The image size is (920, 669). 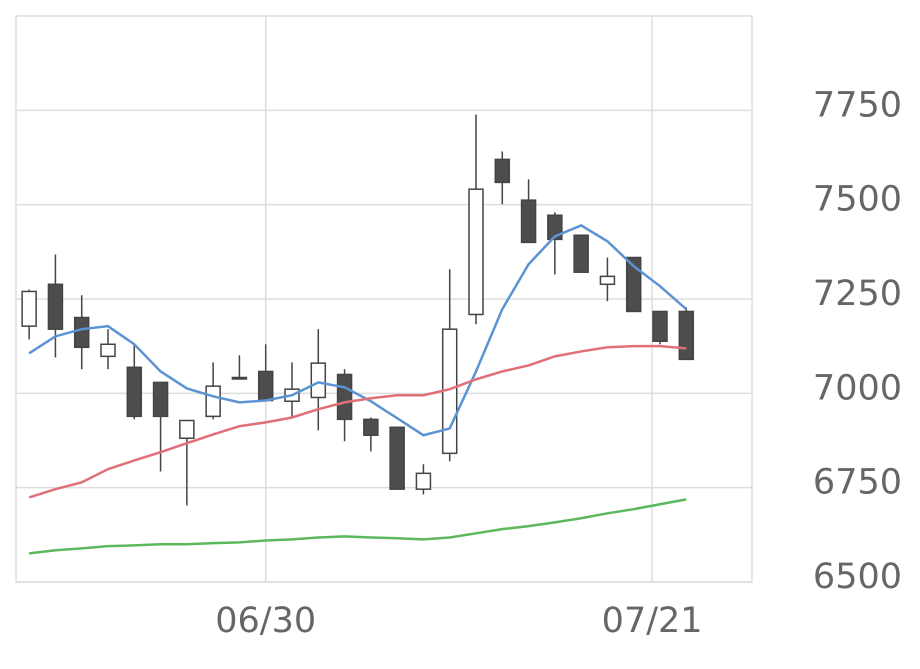 What do you see at coordinates (857, 200) in the screenshot?
I see `y-tick-label: 7500` at bounding box center [857, 200].